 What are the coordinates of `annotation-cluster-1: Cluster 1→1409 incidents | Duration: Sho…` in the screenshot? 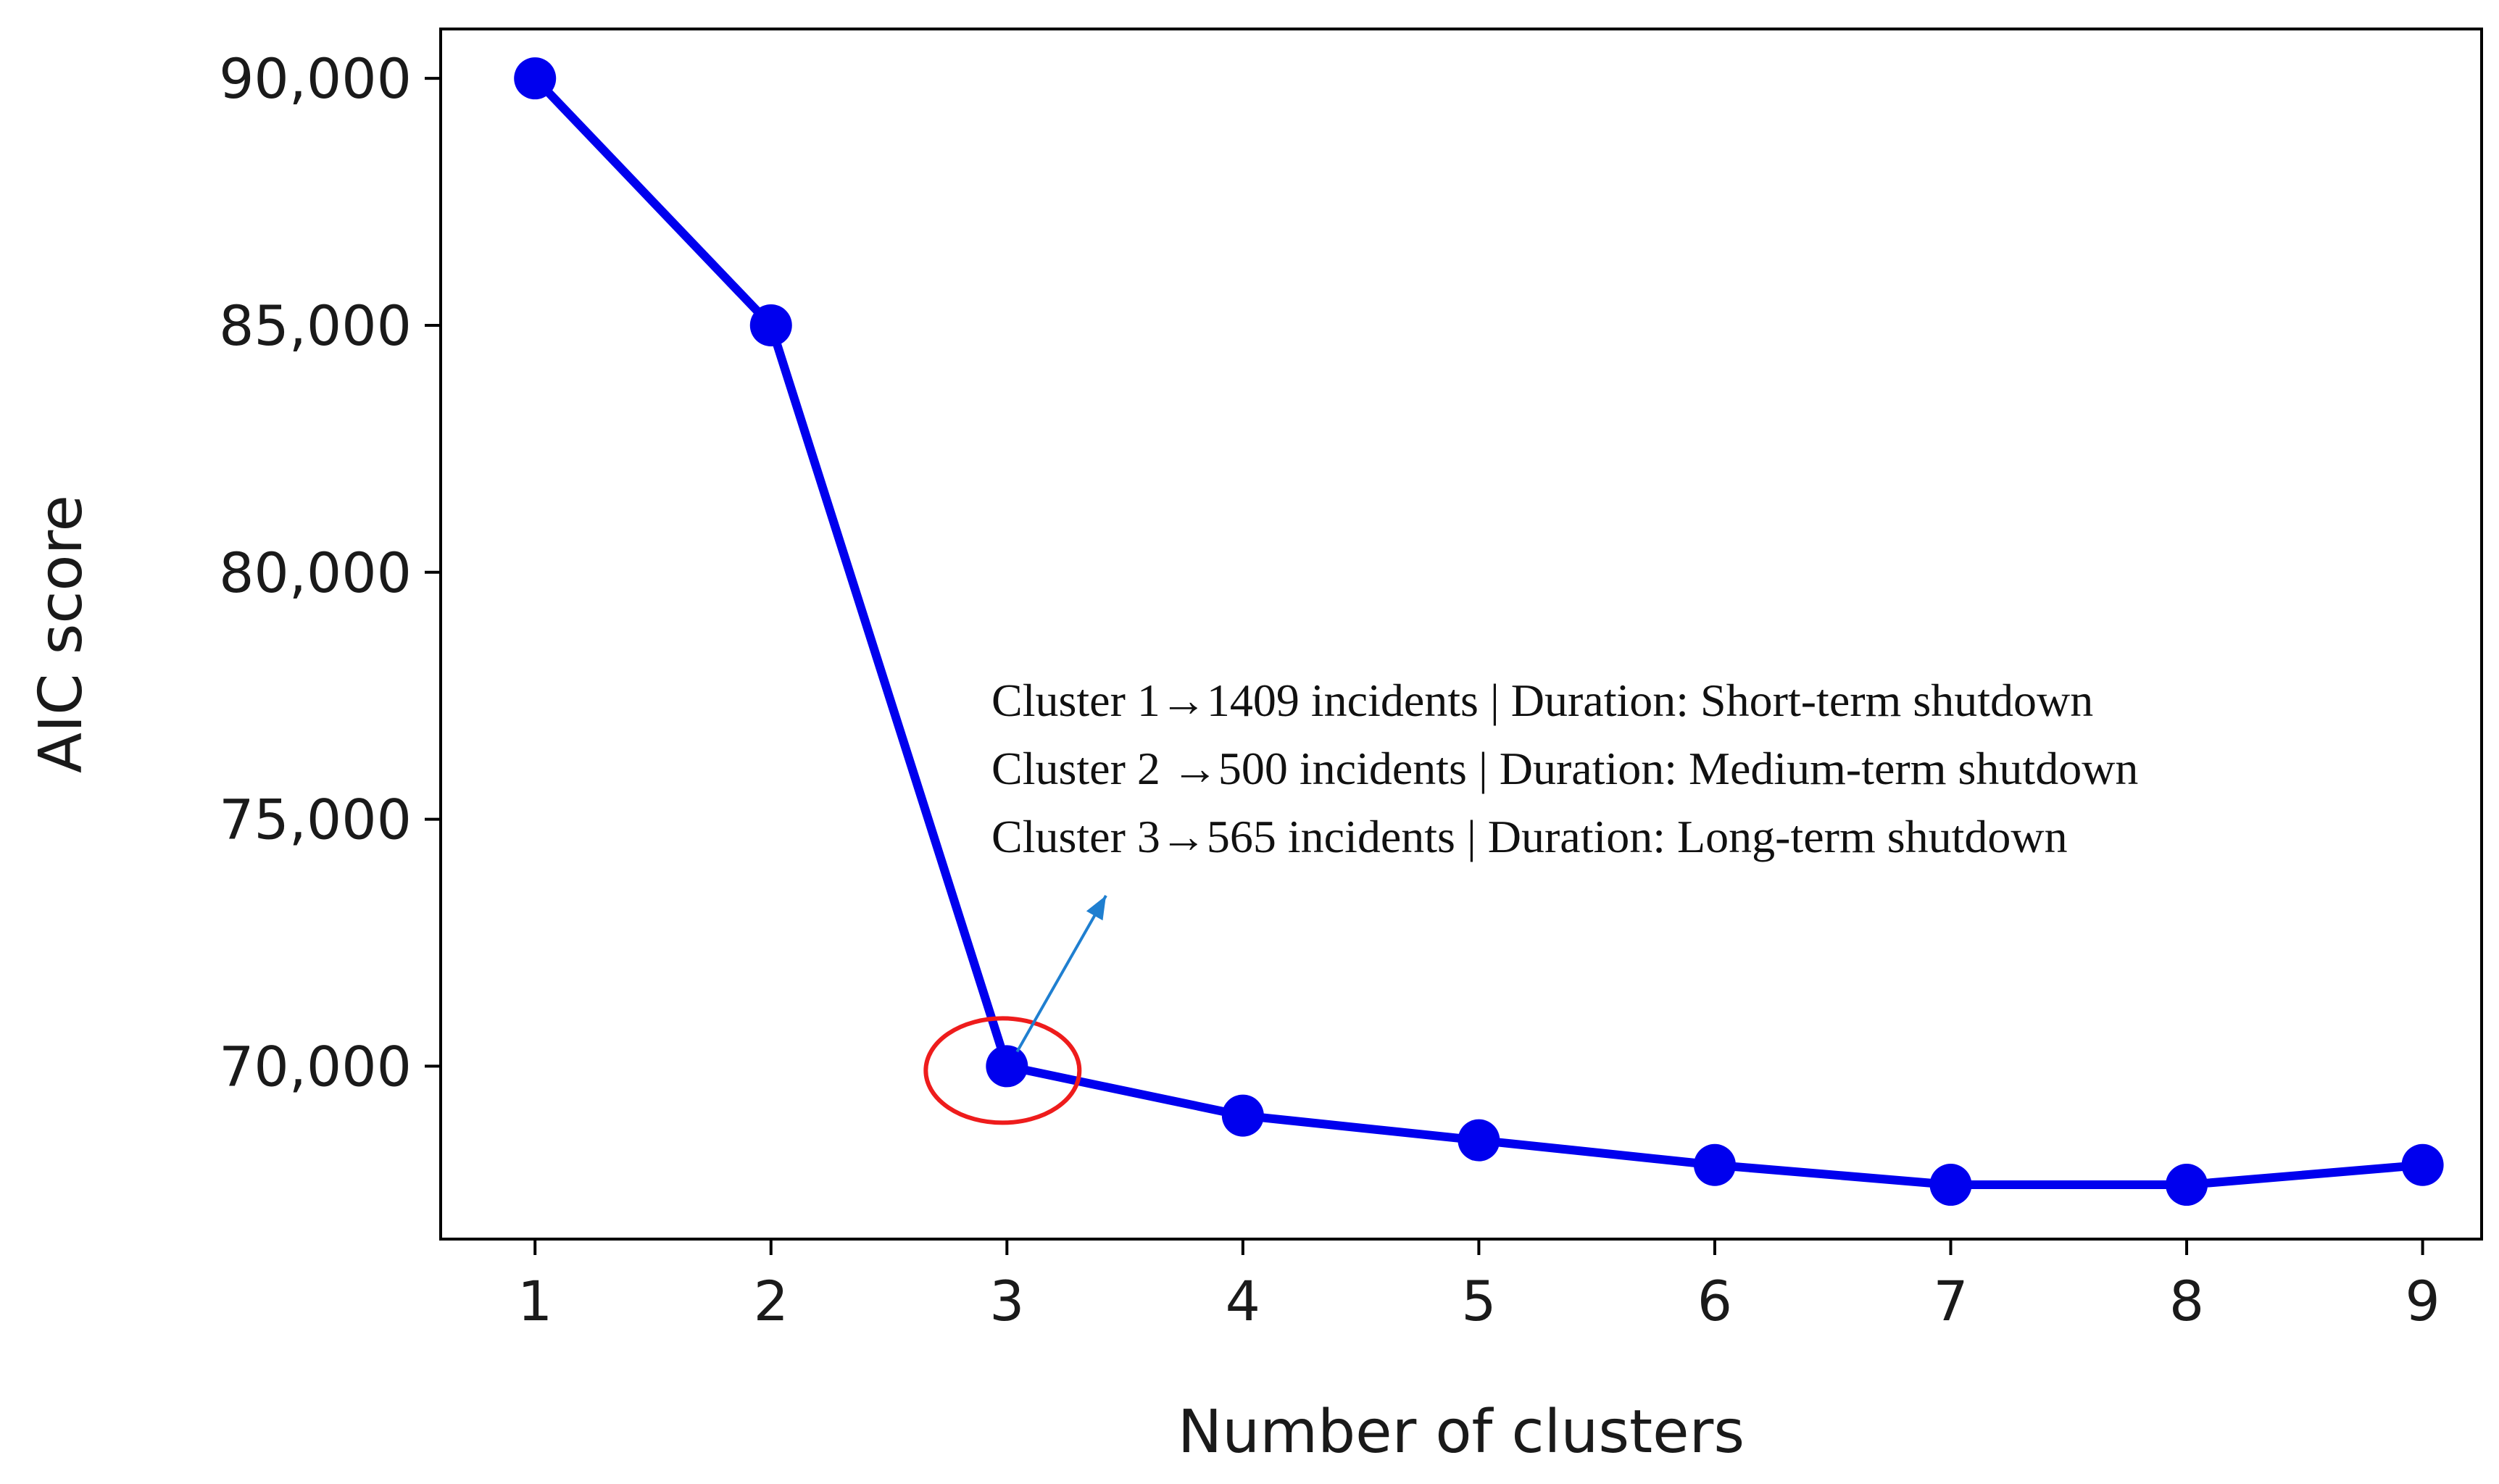 It's located at (1542, 700).